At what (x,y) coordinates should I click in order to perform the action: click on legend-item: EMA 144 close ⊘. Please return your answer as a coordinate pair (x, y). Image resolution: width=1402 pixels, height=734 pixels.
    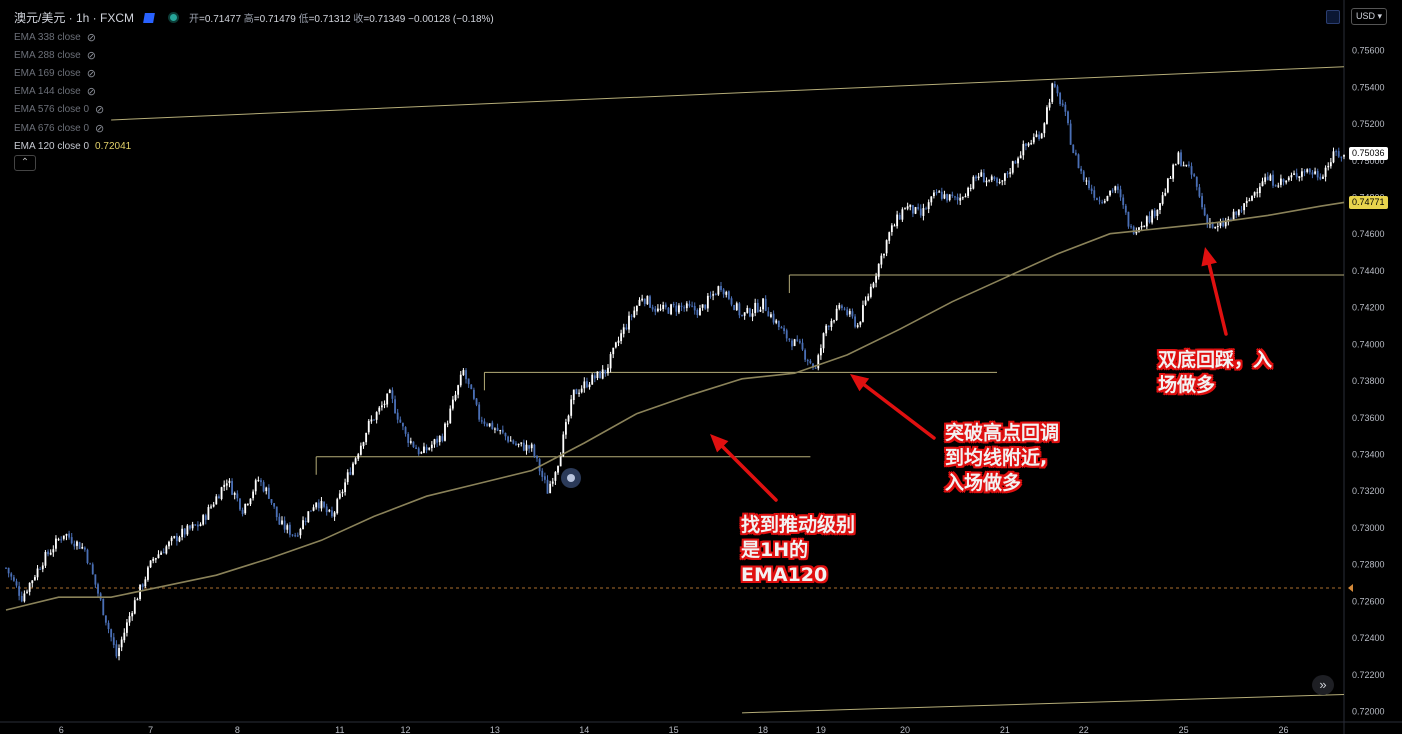
    Looking at the image, I should click on (55, 92).